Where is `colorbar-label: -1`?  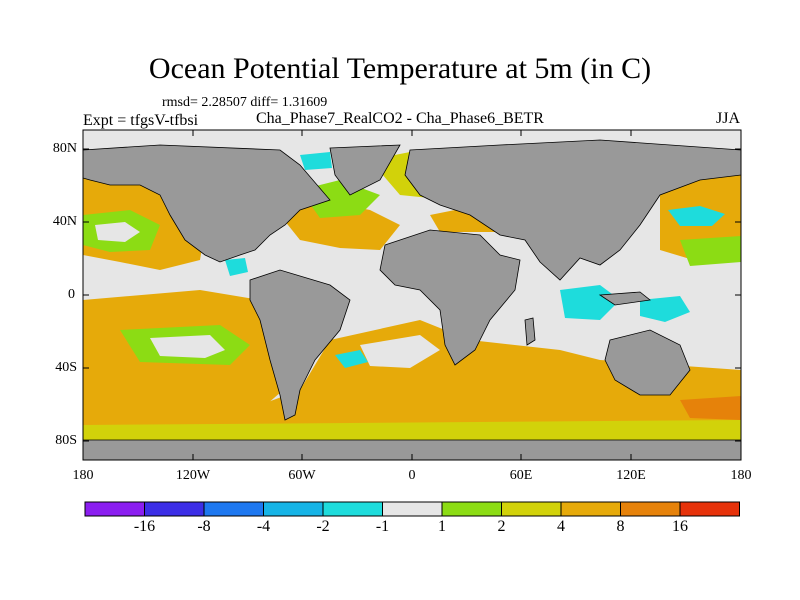
colorbar-label: -1 is located at coordinates (382, 526).